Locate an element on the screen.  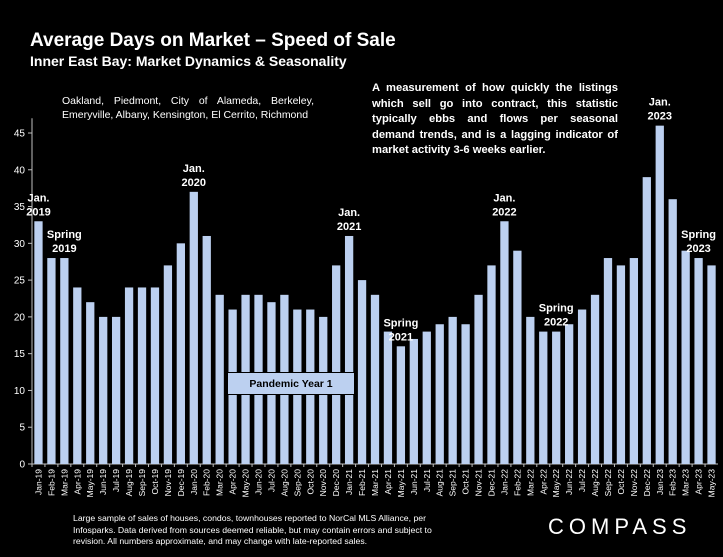
y-tick-label: 45 is located at coordinates (20, 134).